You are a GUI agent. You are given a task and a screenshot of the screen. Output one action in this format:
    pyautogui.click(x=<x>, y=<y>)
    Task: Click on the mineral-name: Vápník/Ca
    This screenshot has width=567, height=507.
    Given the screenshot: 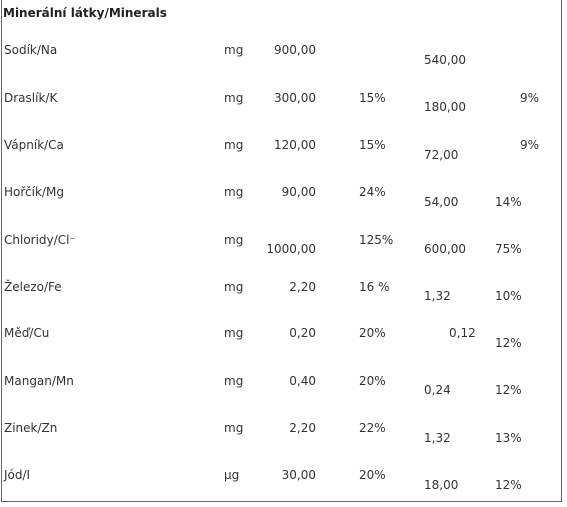 What is the action you would take?
    pyautogui.click(x=34, y=145)
    